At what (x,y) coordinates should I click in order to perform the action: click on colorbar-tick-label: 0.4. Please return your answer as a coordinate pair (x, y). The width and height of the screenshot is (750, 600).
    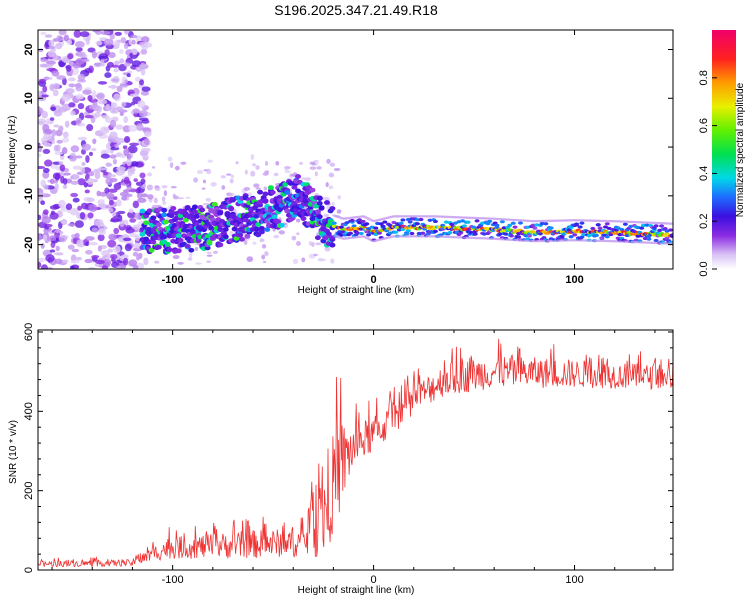
    Looking at the image, I should click on (704, 173).